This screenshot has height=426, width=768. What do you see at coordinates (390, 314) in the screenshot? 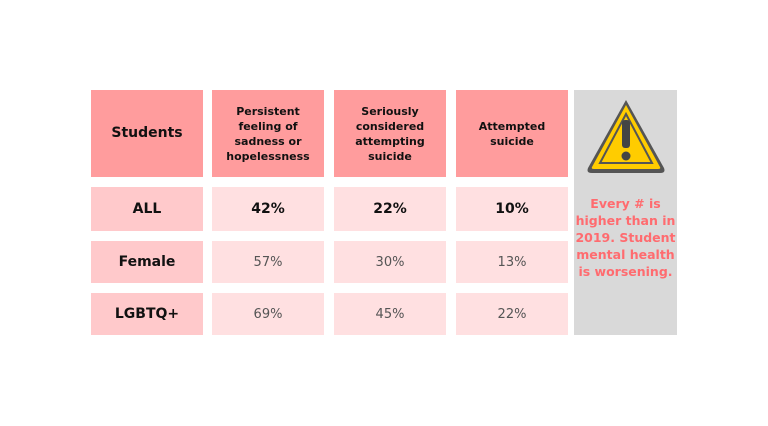
I see `table-cell: 45%` at bounding box center [390, 314].